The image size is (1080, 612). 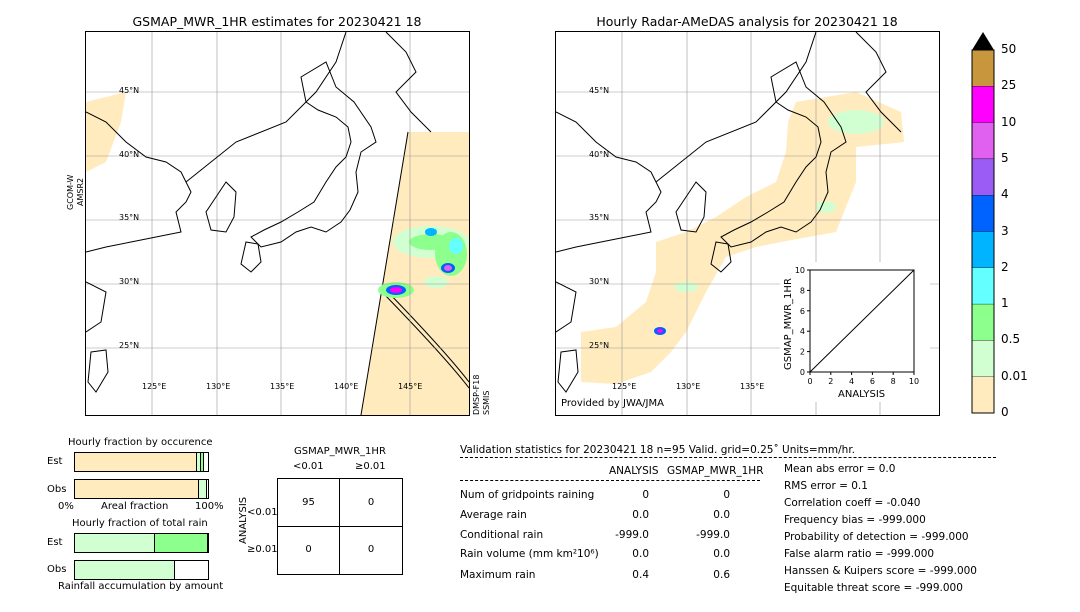 What do you see at coordinates (209, 506) in the screenshot?
I see `occurence-xlabel-right: 100%` at bounding box center [209, 506].